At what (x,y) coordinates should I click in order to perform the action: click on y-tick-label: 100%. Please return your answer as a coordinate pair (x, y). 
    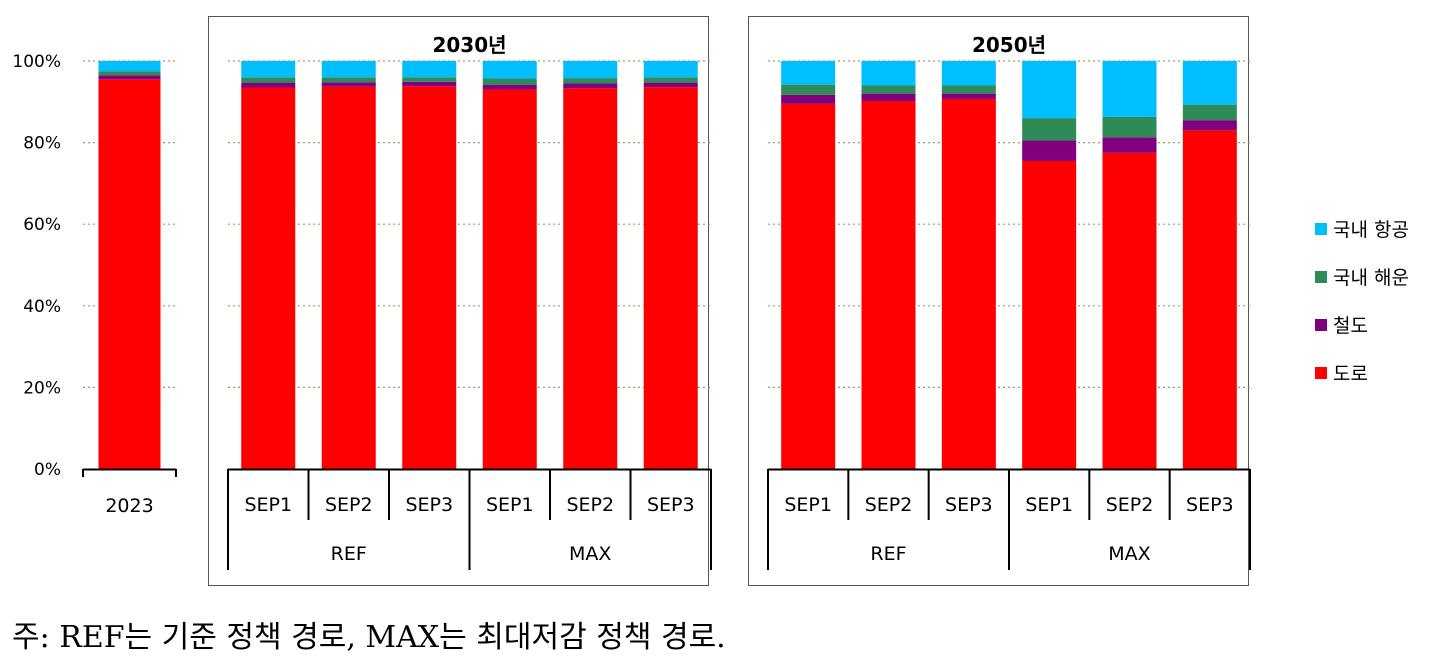
    Looking at the image, I should click on (36, 62).